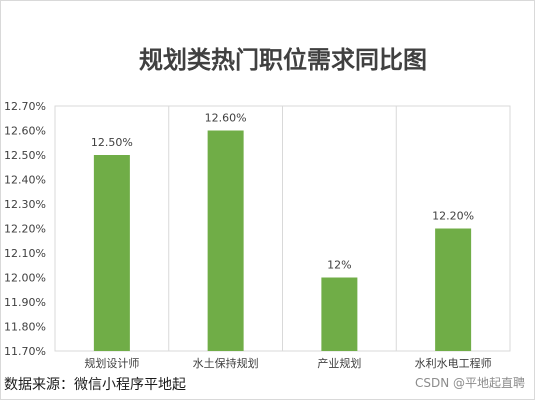  What do you see at coordinates (25, 351) in the screenshot?
I see `y-tick-label: 11.70%` at bounding box center [25, 351].